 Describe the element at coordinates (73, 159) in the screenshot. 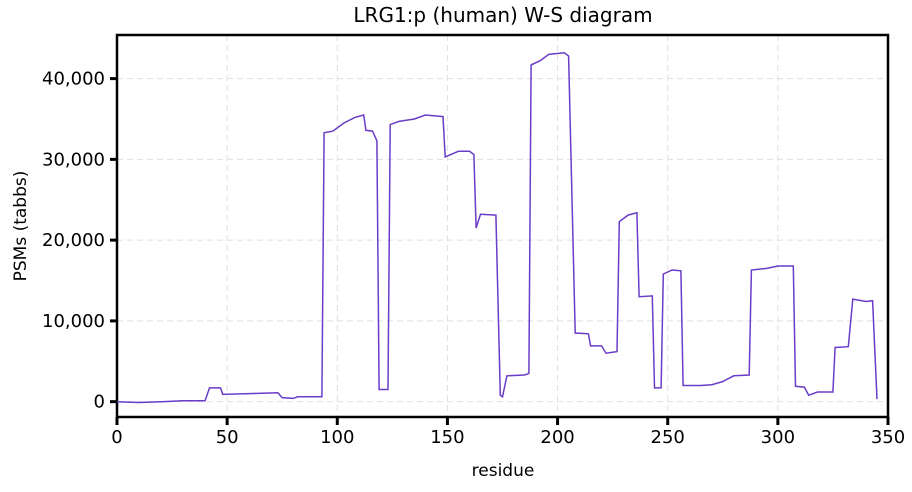

I see `y-tick-label: 30,000` at that location.